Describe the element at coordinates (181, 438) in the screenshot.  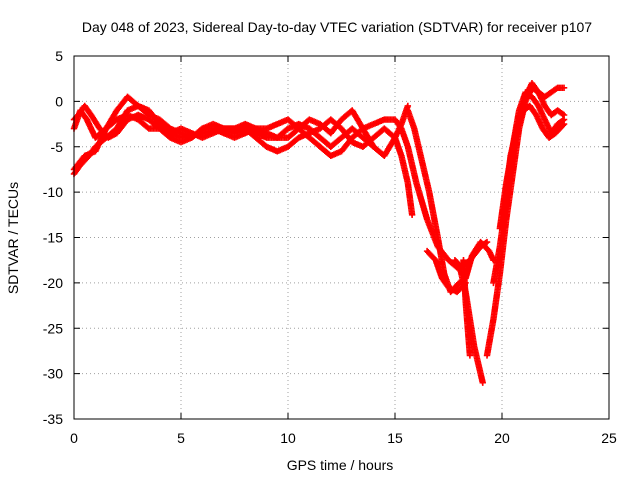
I see `x-tick-label: 5` at that location.